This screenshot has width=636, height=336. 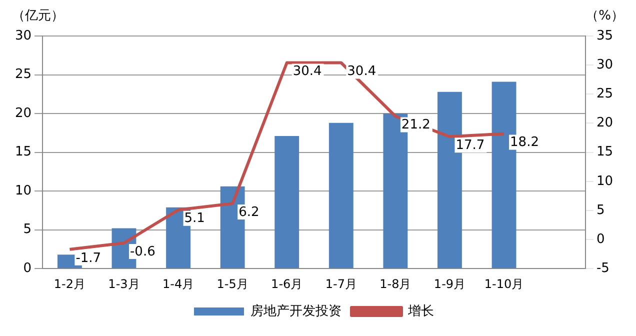 What do you see at coordinates (143, 252) in the screenshot?
I see `data-label: -0.6` at bounding box center [143, 252].